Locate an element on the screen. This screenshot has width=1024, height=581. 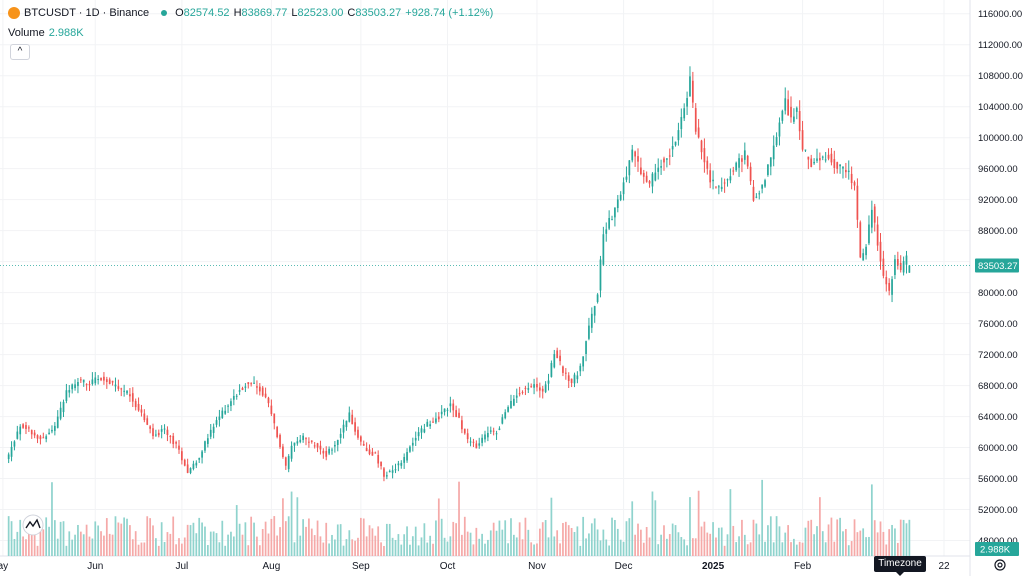
volume-legend: Volume 2.988K is located at coordinates (46, 33).